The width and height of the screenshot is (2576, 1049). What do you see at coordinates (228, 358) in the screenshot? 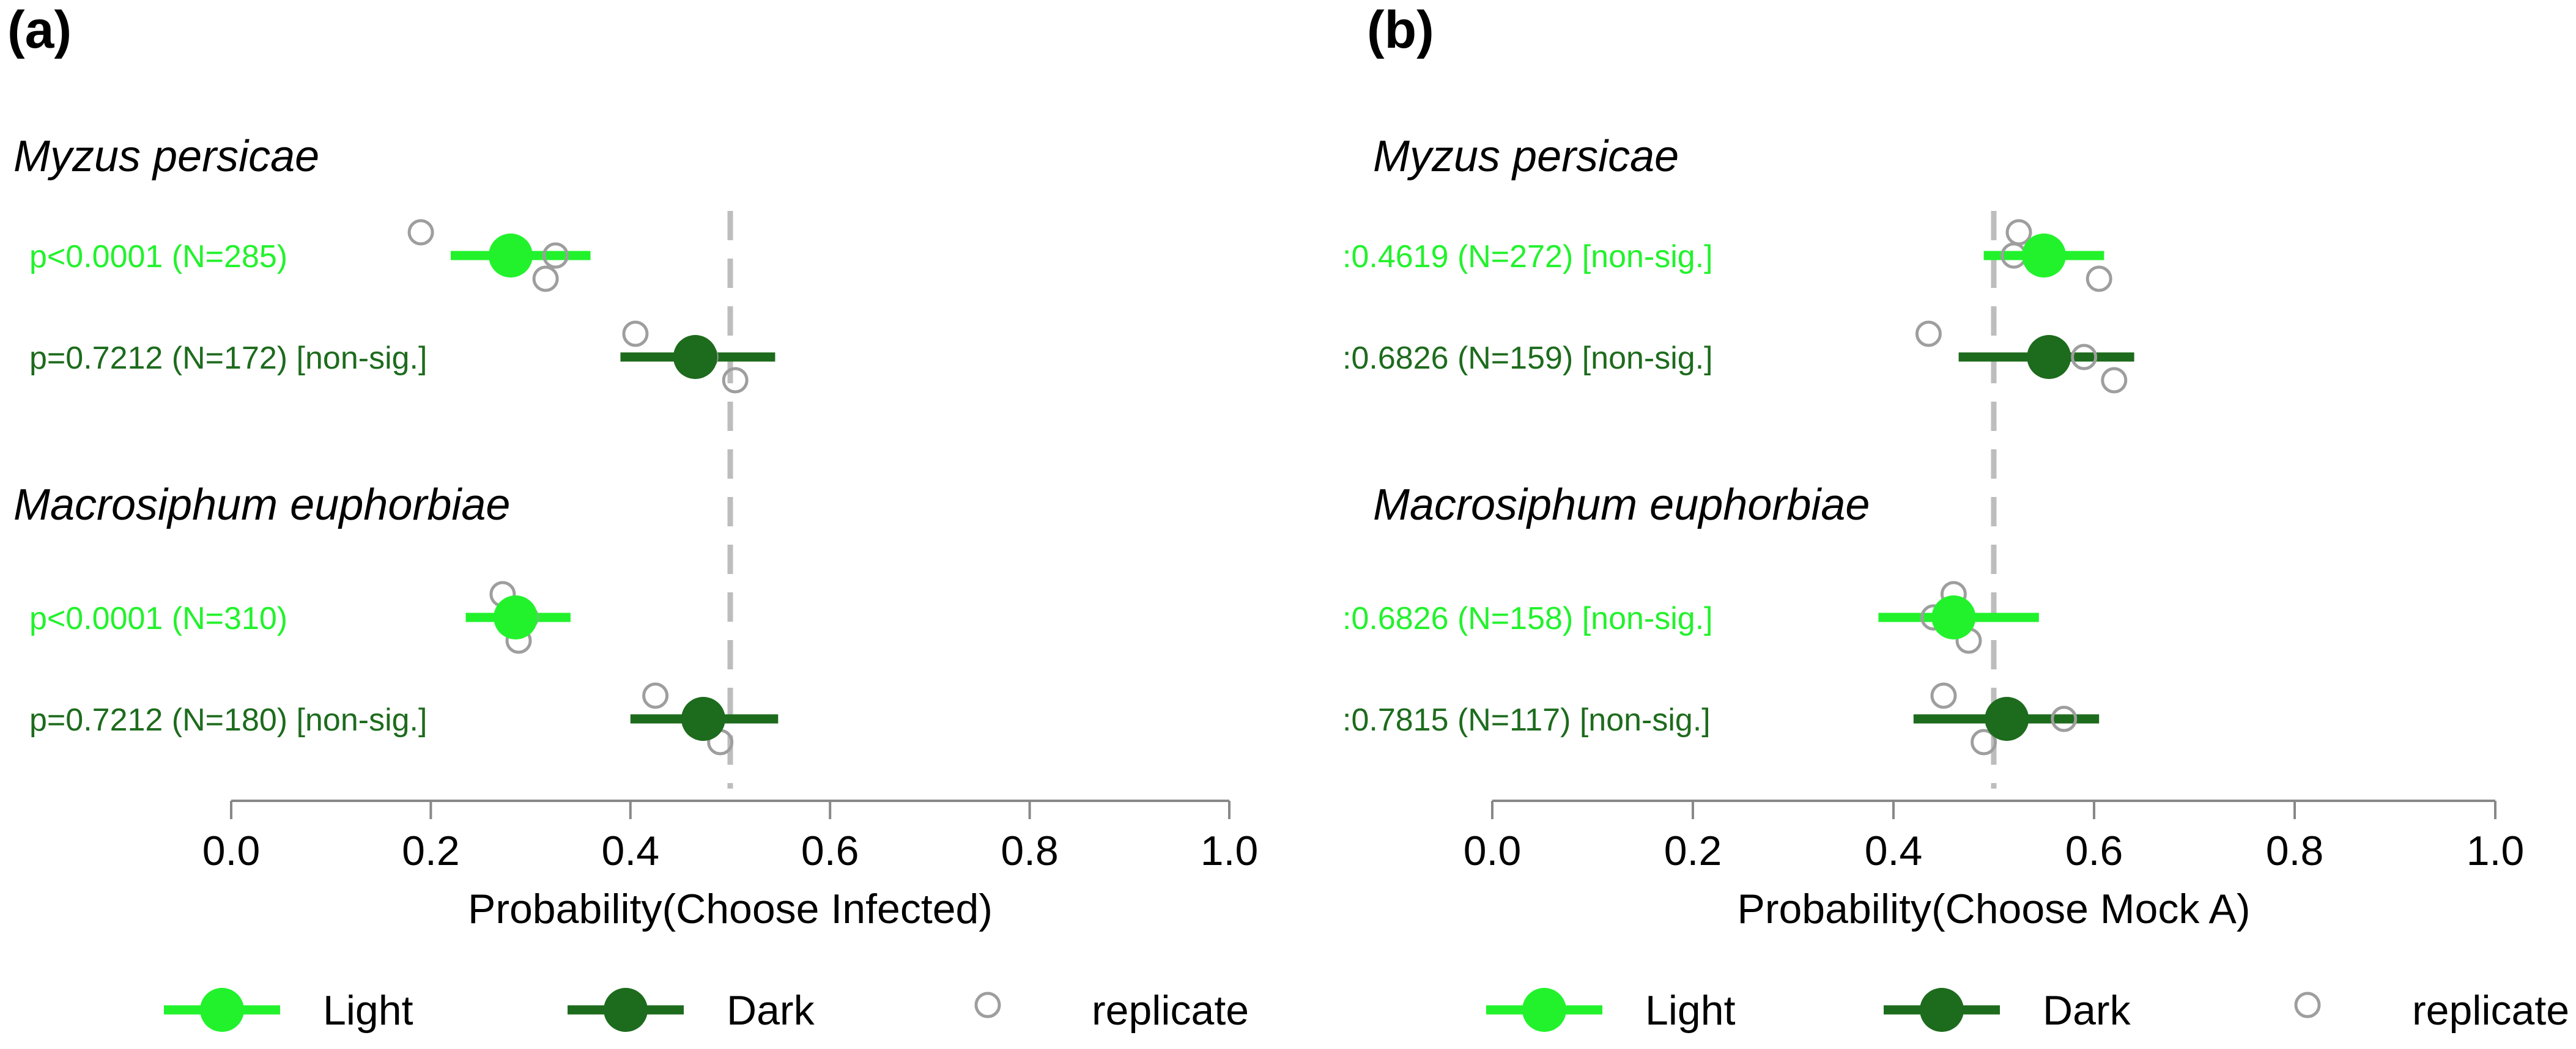
I see `row-stat-label: p=0.7212 (N=172) [non-sig.]` at bounding box center [228, 358].